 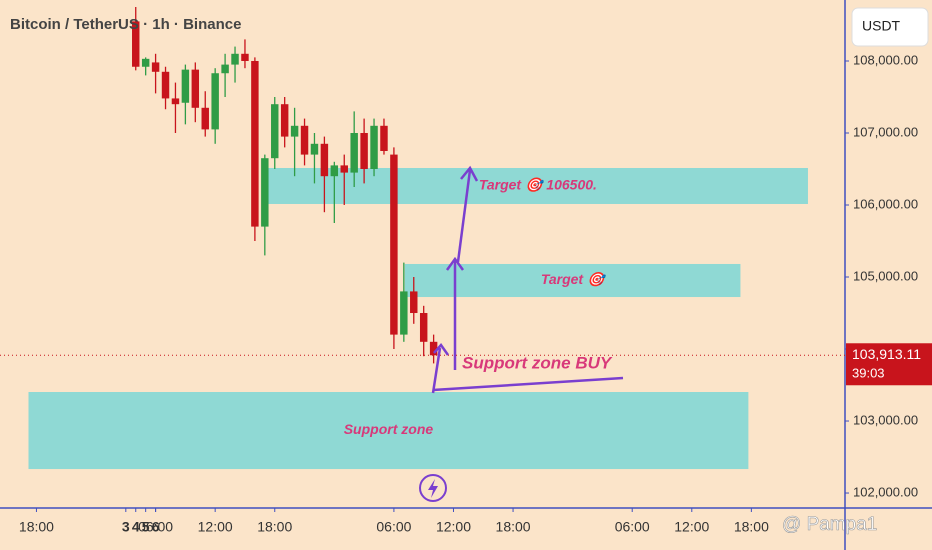 What do you see at coordinates (885, 275) in the screenshot?
I see `y-tick-label: 105,000.00` at bounding box center [885, 275].